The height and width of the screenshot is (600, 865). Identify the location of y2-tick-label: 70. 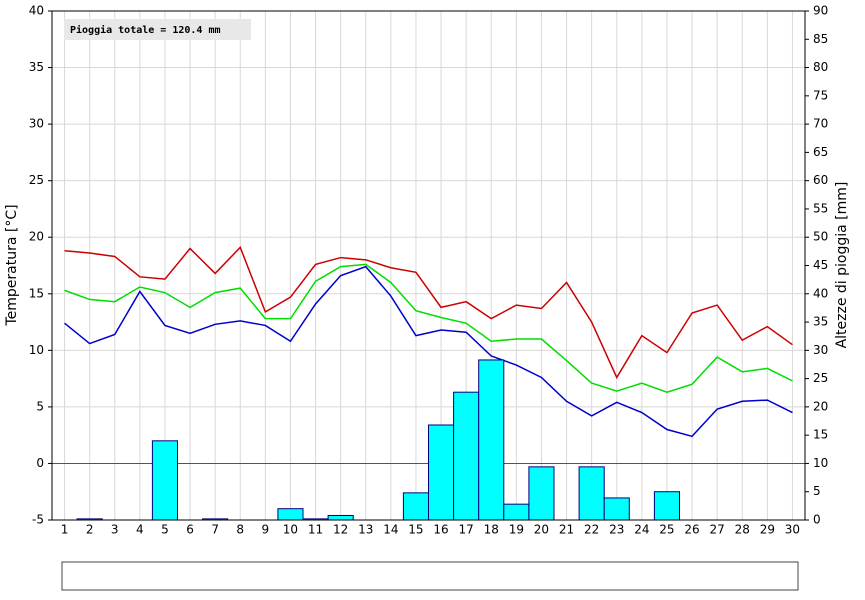
(820, 124).